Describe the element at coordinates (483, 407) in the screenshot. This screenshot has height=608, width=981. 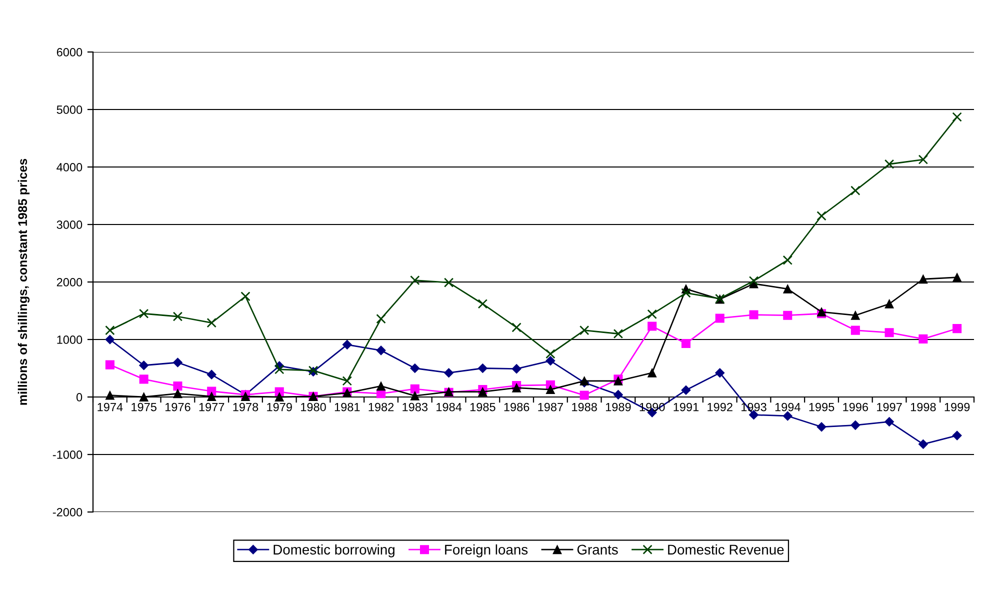
I see `x-tick-label: 1985` at that location.